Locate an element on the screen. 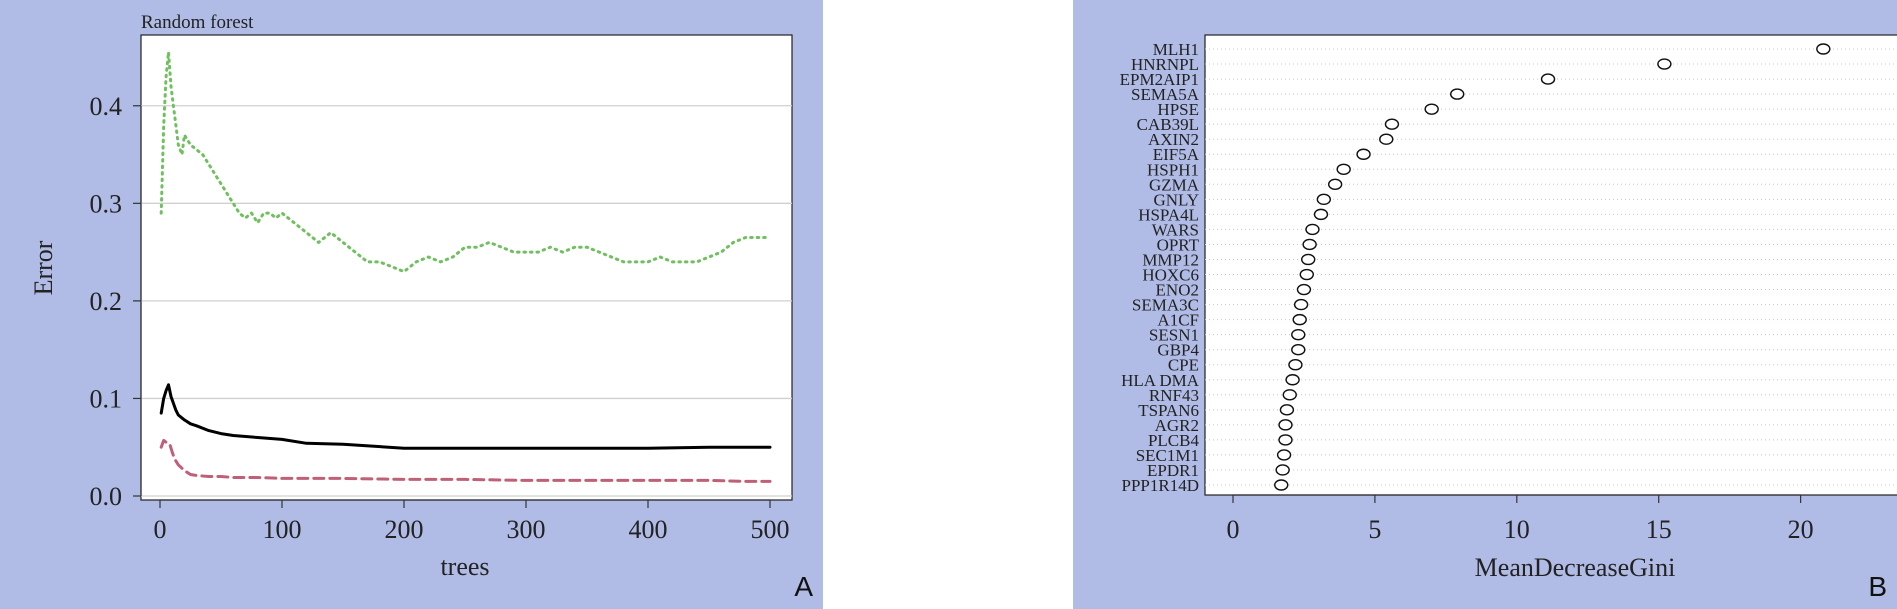  gene-label: ENO2 is located at coordinates (1177, 290).